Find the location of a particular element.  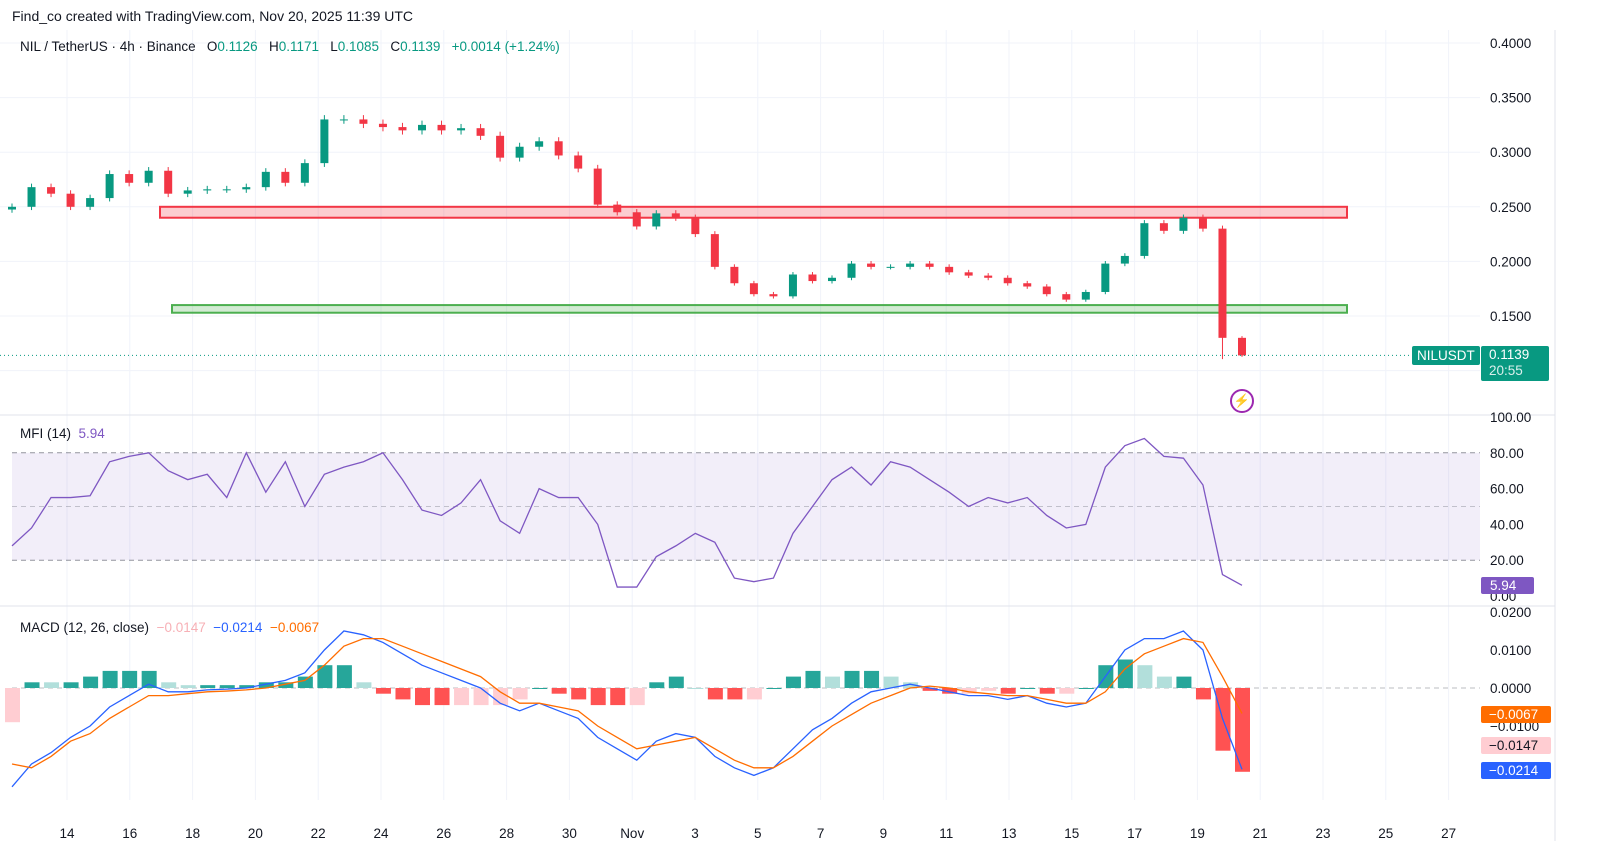

signal-axis-badge: −0.0067 is located at coordinates (1516, 714).